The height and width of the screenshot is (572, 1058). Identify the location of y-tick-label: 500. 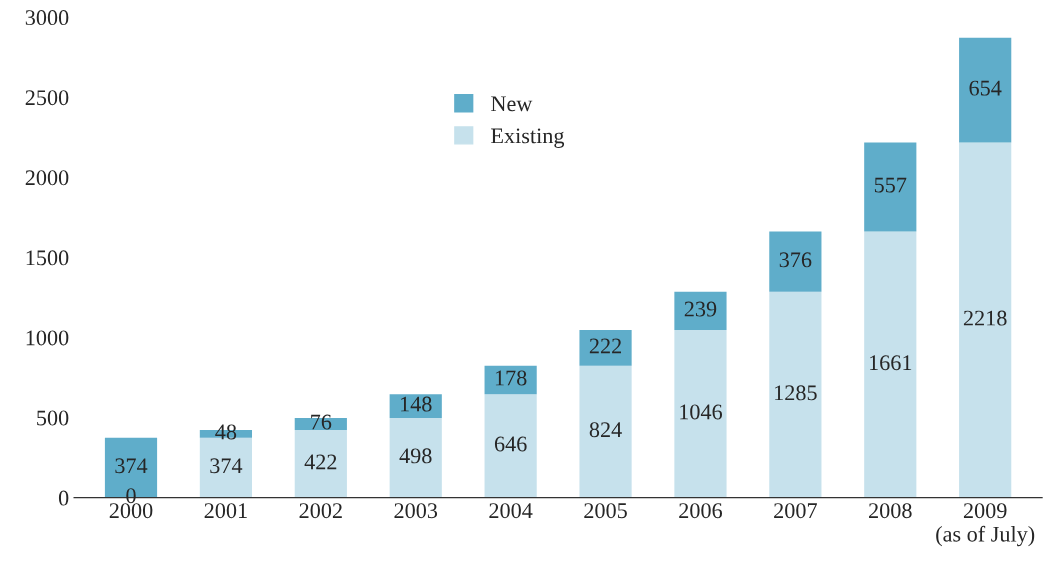
(53, 418).